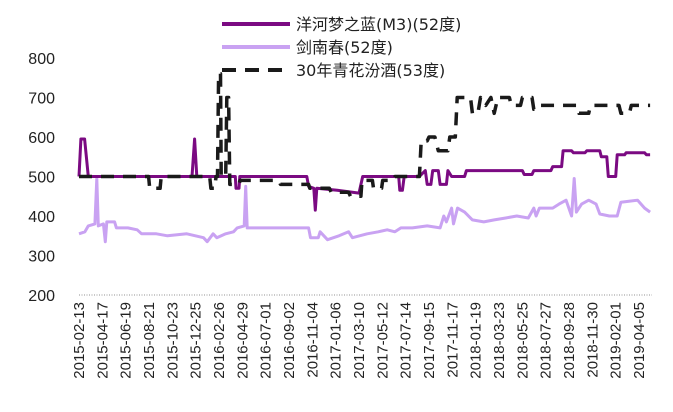 The image size is (673, 412). I want to click on x-tick-label: 2017-03-10, so click(359, 340).